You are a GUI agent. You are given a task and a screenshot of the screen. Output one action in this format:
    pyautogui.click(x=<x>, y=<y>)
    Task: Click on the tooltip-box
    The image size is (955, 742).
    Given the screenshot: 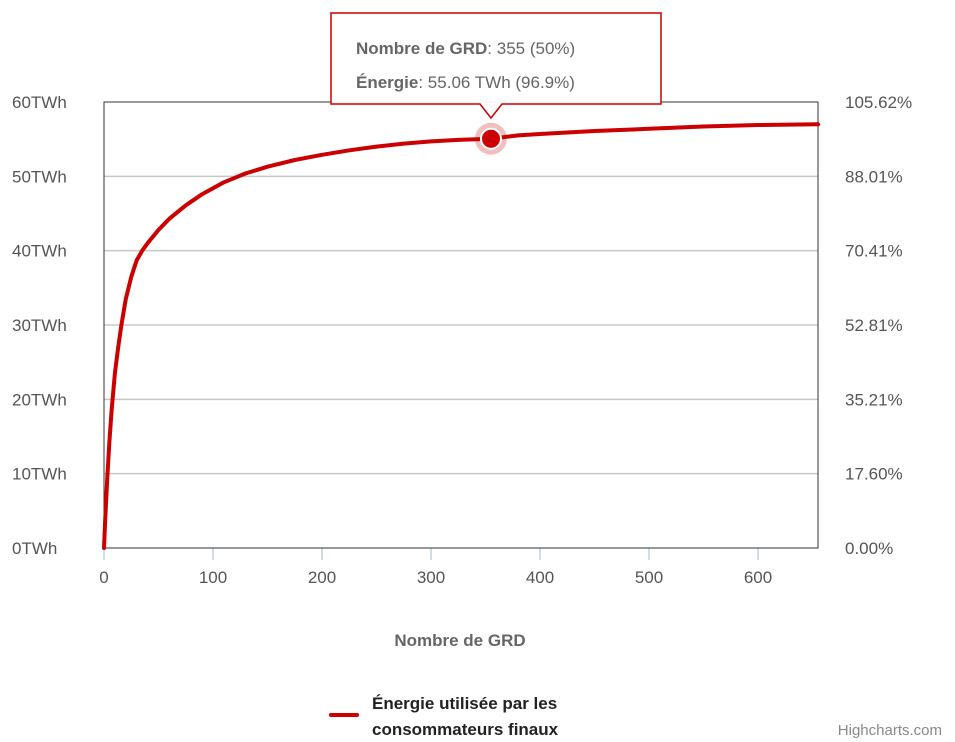 What is the action you would take?
    pyautogui.click(x=496, y=66)
    